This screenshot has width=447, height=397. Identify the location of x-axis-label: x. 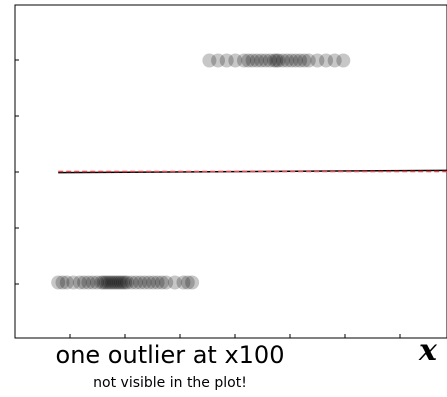
(428, 350).